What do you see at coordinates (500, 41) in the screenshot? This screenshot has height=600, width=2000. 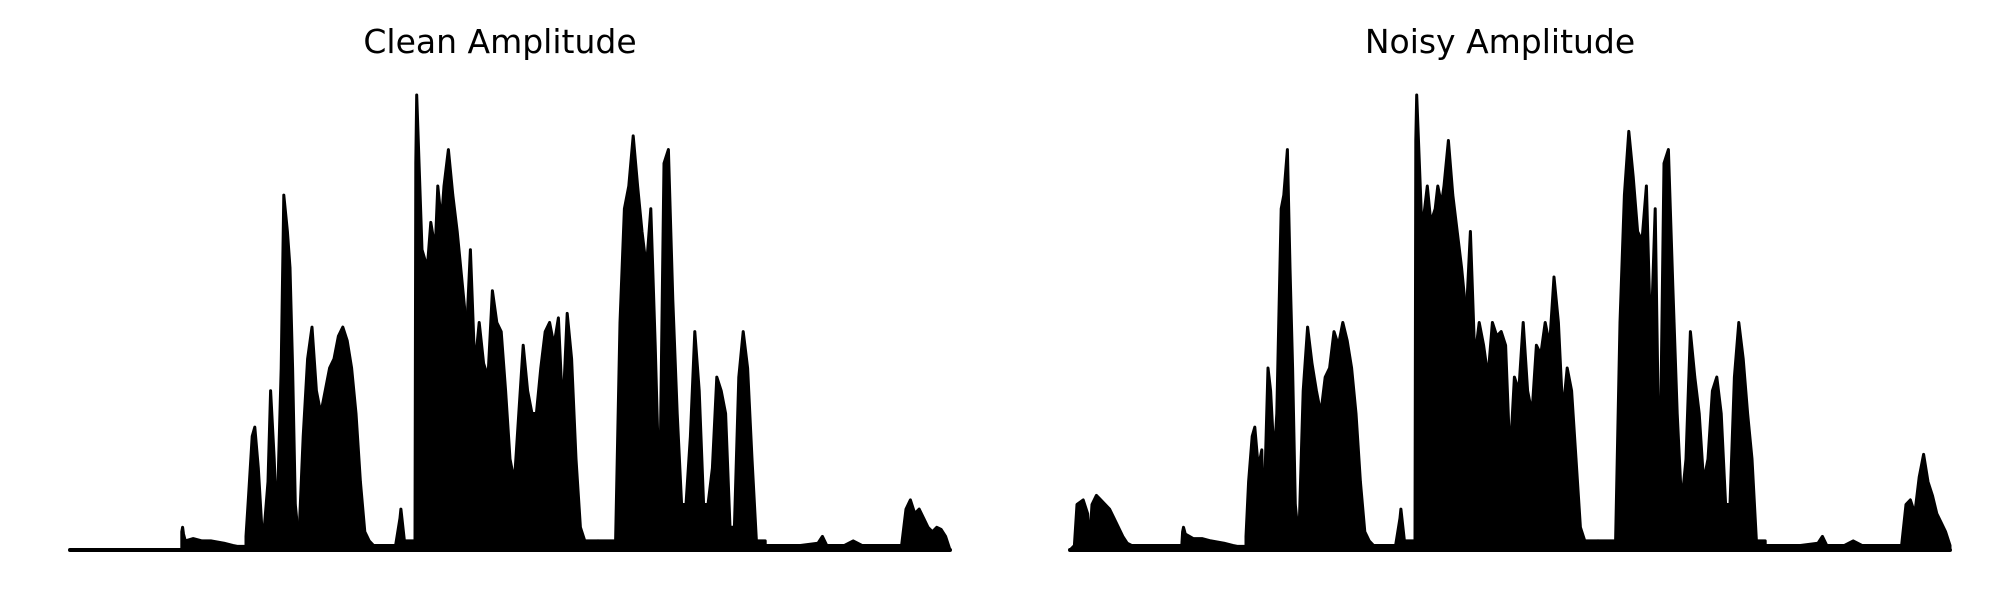 I see `chart-title: Clean Amplitude` at bounding box center [500, 41].